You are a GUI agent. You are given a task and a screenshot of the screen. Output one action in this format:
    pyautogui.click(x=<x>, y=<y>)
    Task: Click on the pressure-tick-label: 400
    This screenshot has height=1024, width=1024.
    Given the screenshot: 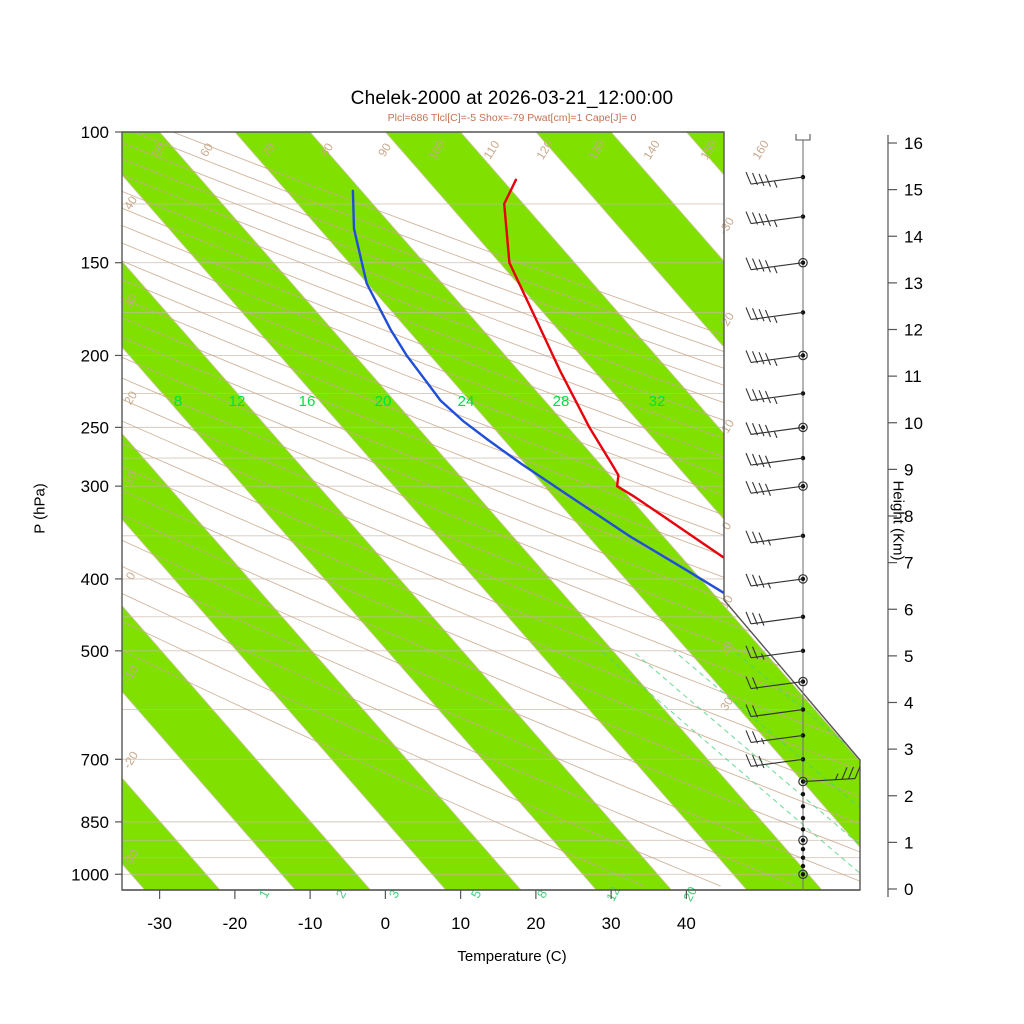 What is the action you would take?
    pyautogui.click(x=95, y=579)
    